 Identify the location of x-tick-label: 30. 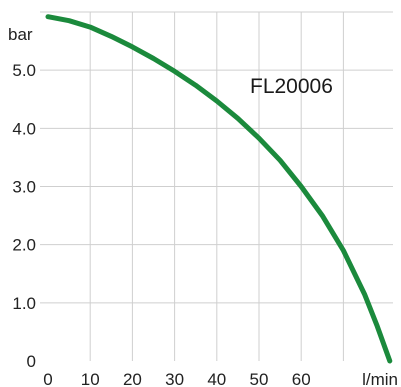
(174, 378).